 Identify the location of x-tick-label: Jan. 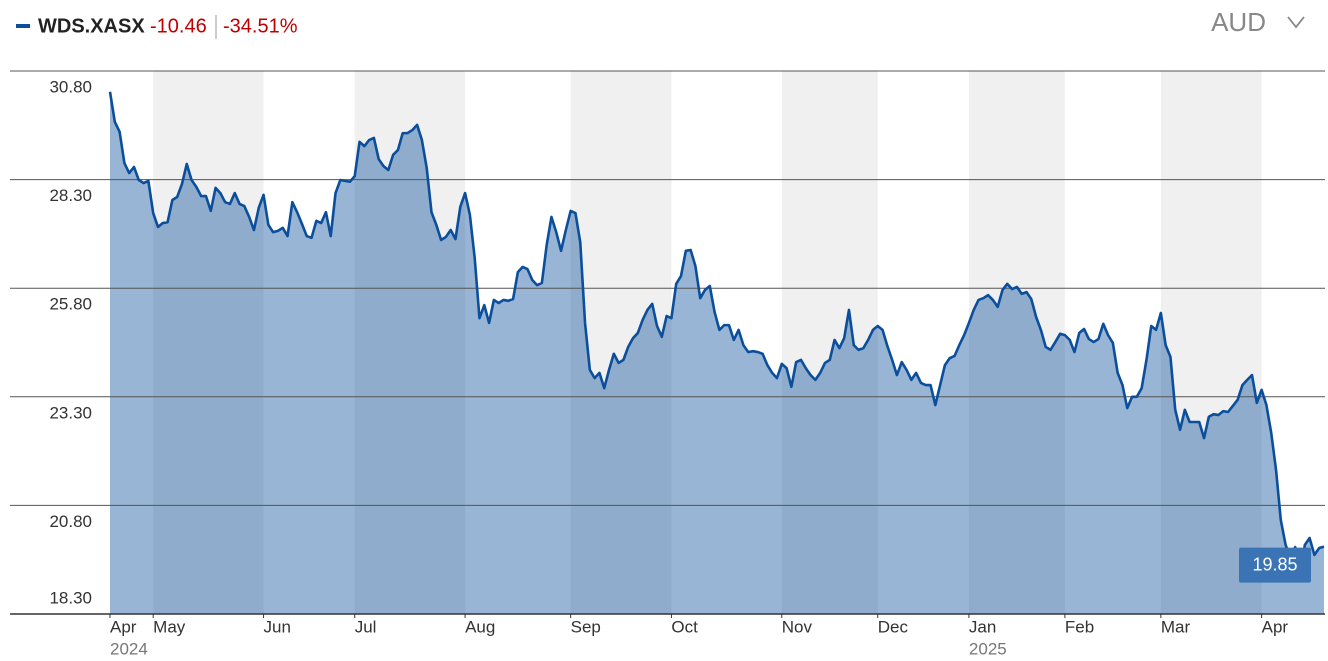
(982, 626).